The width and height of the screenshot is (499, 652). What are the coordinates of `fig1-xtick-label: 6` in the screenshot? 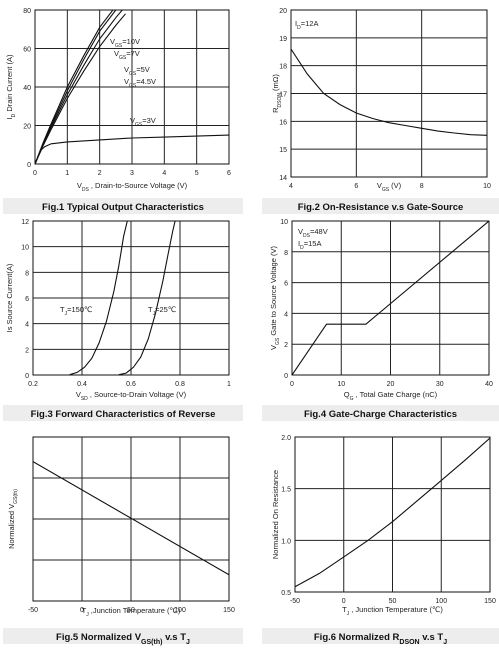 It's located at (229, 173).